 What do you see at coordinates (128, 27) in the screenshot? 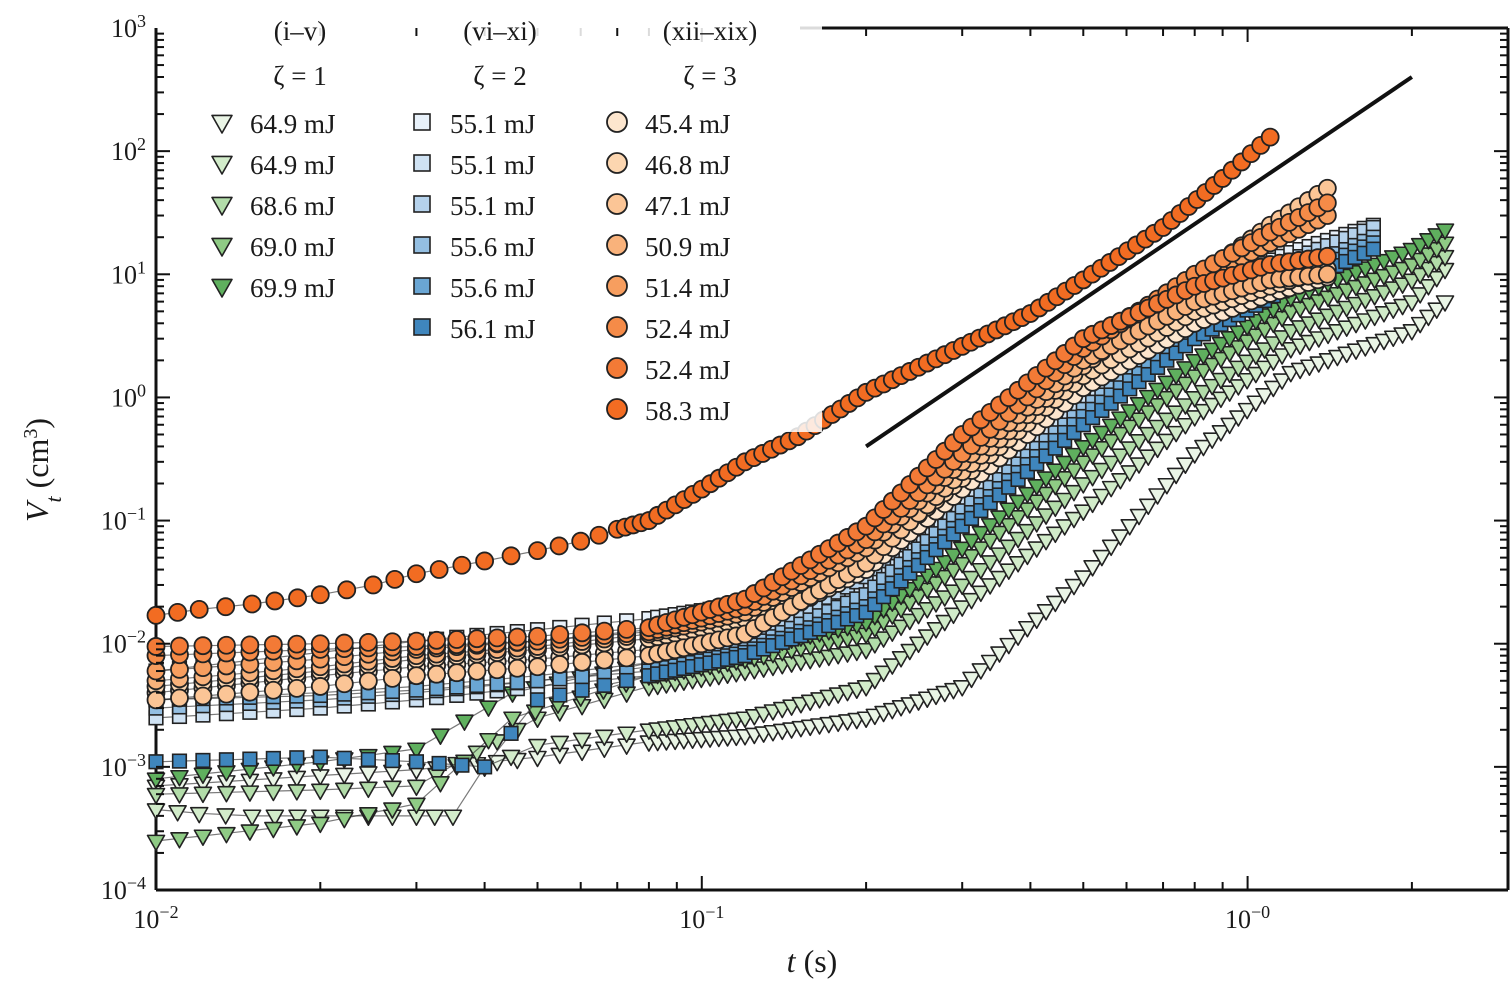
I see `y-tick-label-7: 10³` at bounding box center [128, 27].